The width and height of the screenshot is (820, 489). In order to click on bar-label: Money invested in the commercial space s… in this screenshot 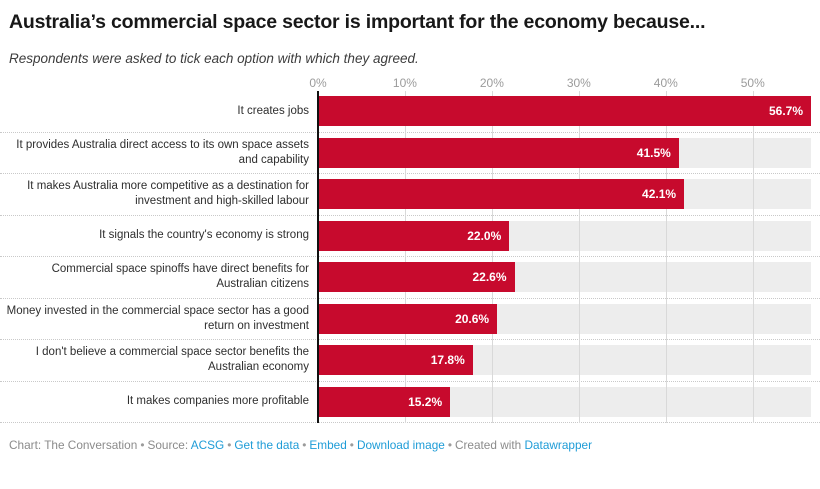, I will do `click(157, 318)`.